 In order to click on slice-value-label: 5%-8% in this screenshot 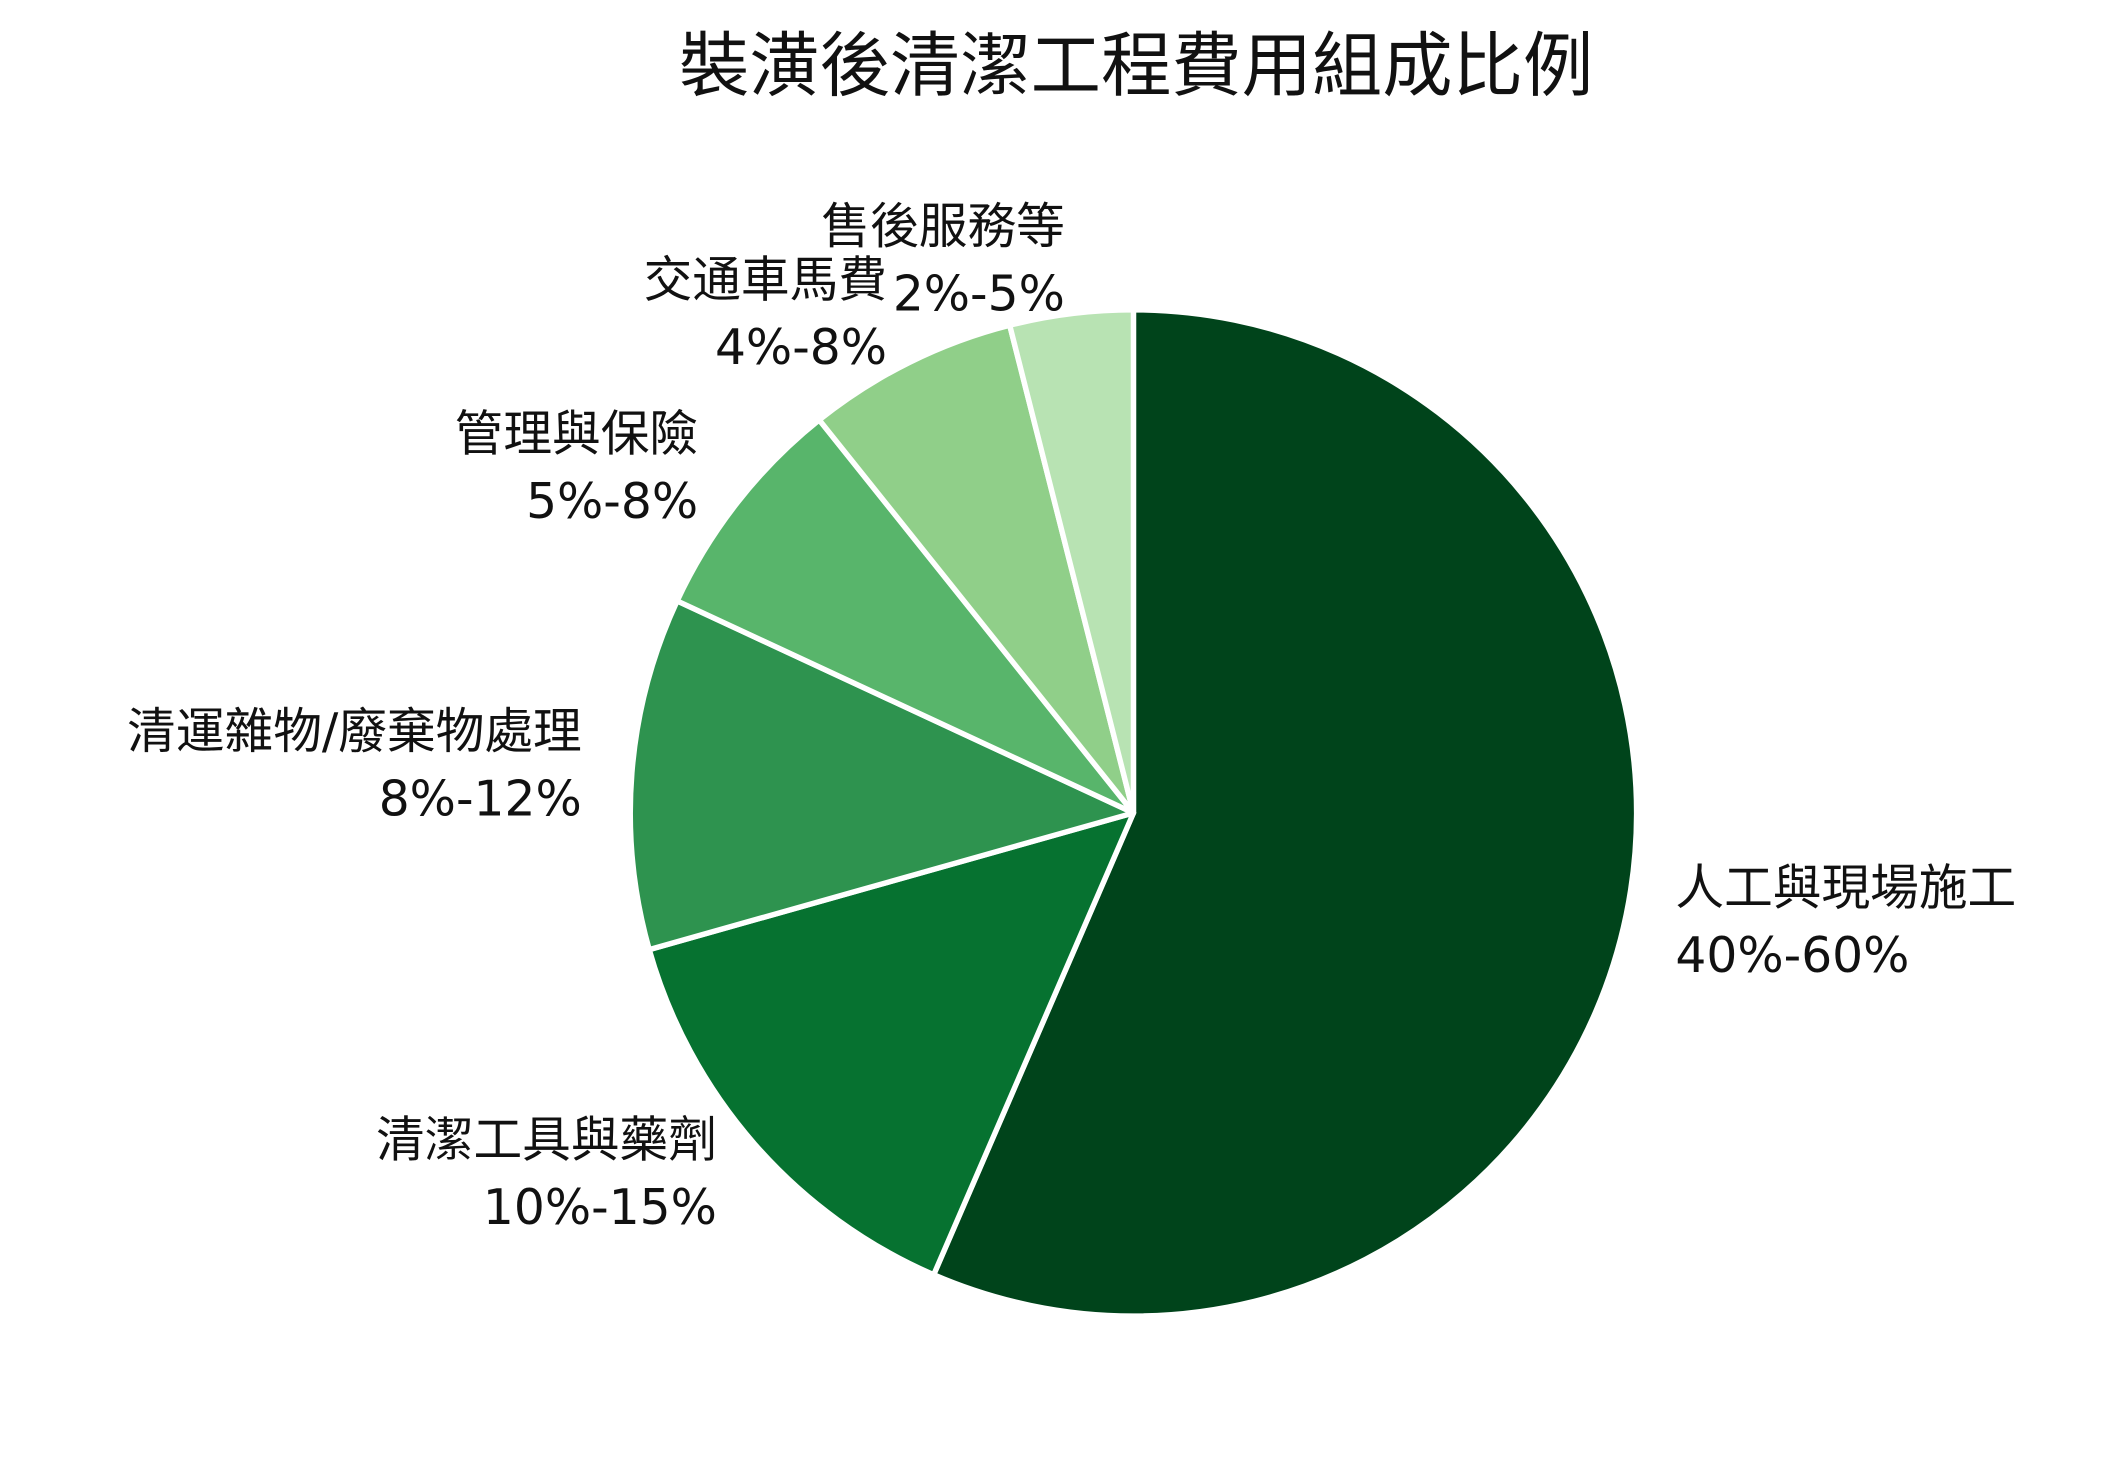, I will do `click(612, 502)`.